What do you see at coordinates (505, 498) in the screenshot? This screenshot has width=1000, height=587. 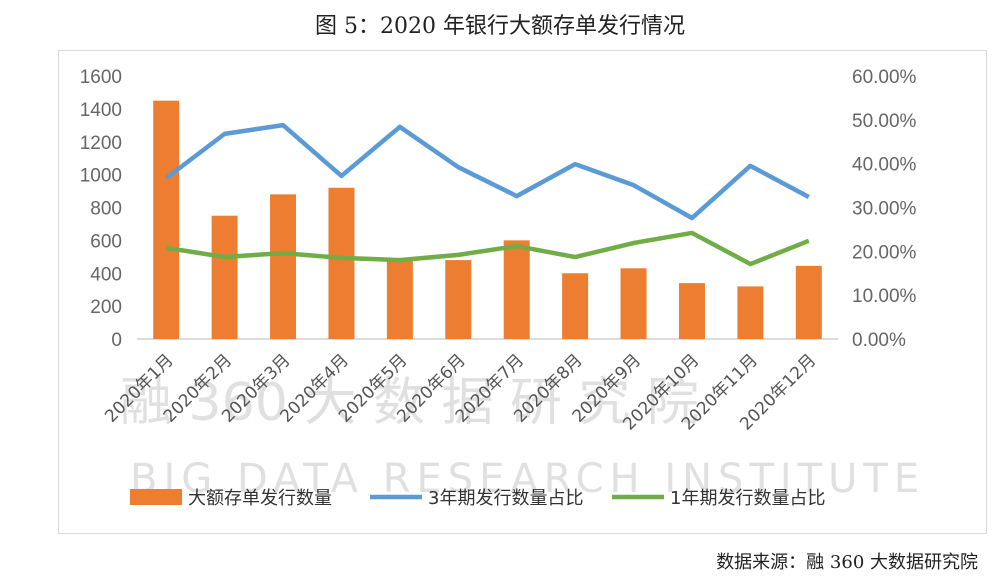 I see `legend-label: 3年期发行数量占比` at bounding box center [505, 498].